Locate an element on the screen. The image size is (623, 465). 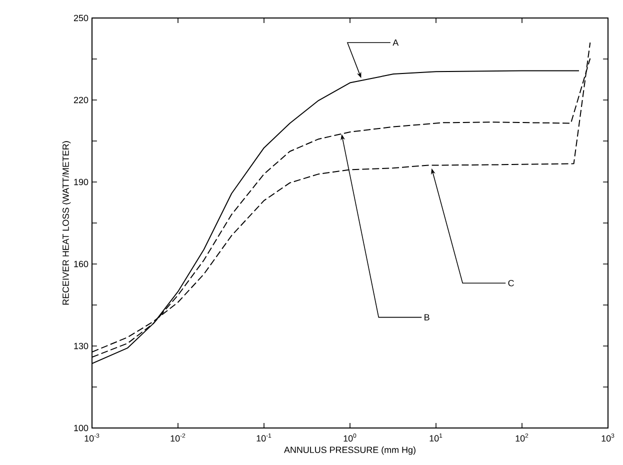
x-tick-label: 10$^{-2}$ is located at coordinates (178, 438).